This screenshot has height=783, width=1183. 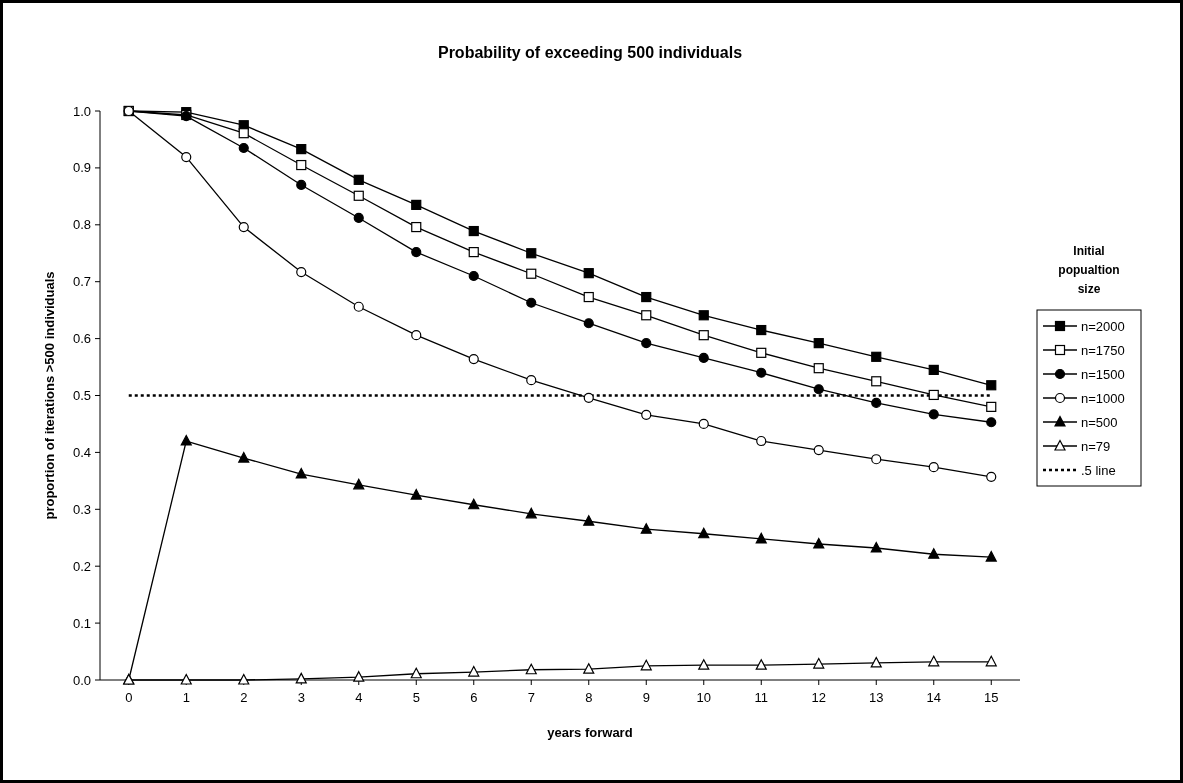 I want to click on legend-label: n=1500, so click(x=1103, y=374).